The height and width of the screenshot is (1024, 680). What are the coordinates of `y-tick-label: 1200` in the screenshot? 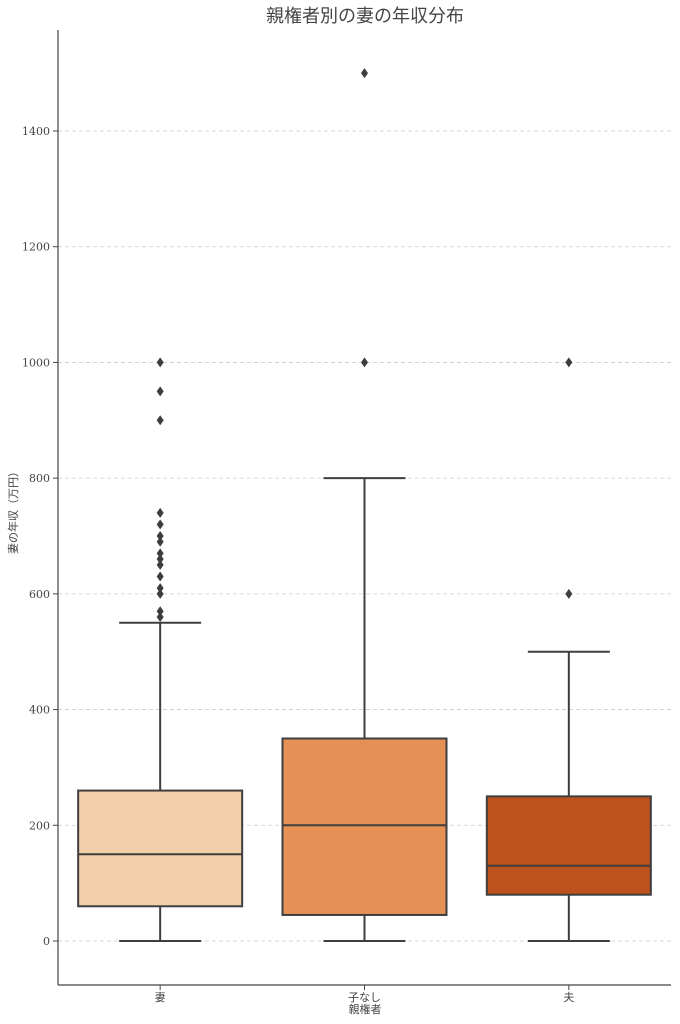 It's located at (36, 247).